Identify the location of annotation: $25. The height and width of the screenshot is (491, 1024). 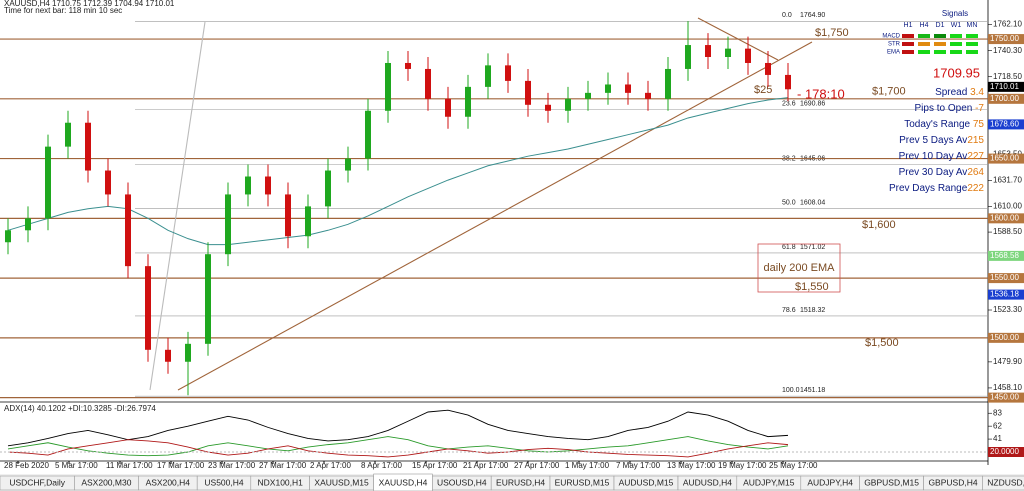
(763, 90).